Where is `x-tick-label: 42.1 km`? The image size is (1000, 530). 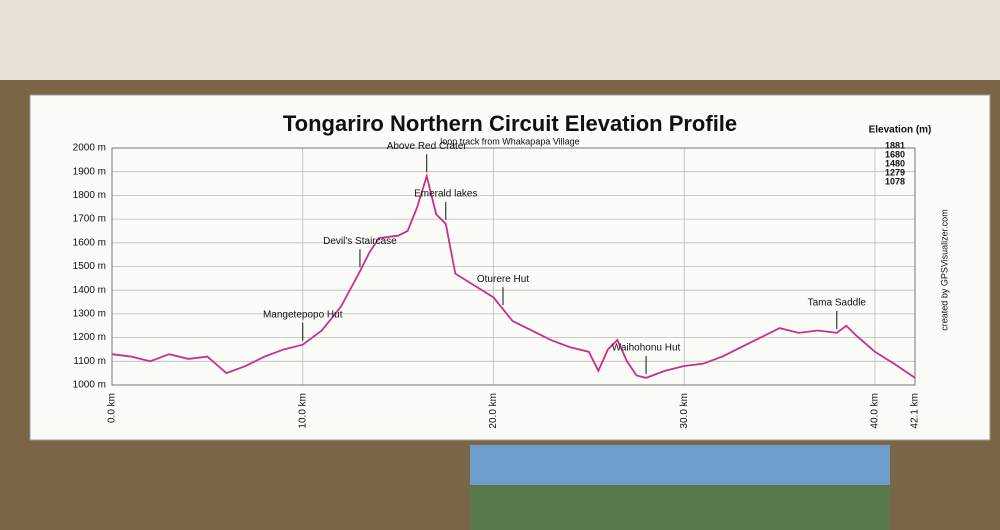
x-tick-label: 42.1 km is located at coordinates (915, 411).